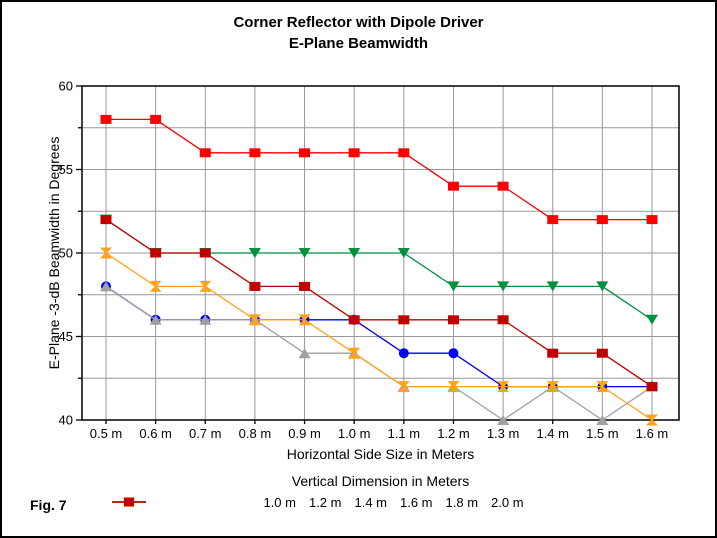  What do you see at coordinates (507, 502) in the screenshot?
I see `legend-label: 2.0 m` at bounding box center [507, 502].